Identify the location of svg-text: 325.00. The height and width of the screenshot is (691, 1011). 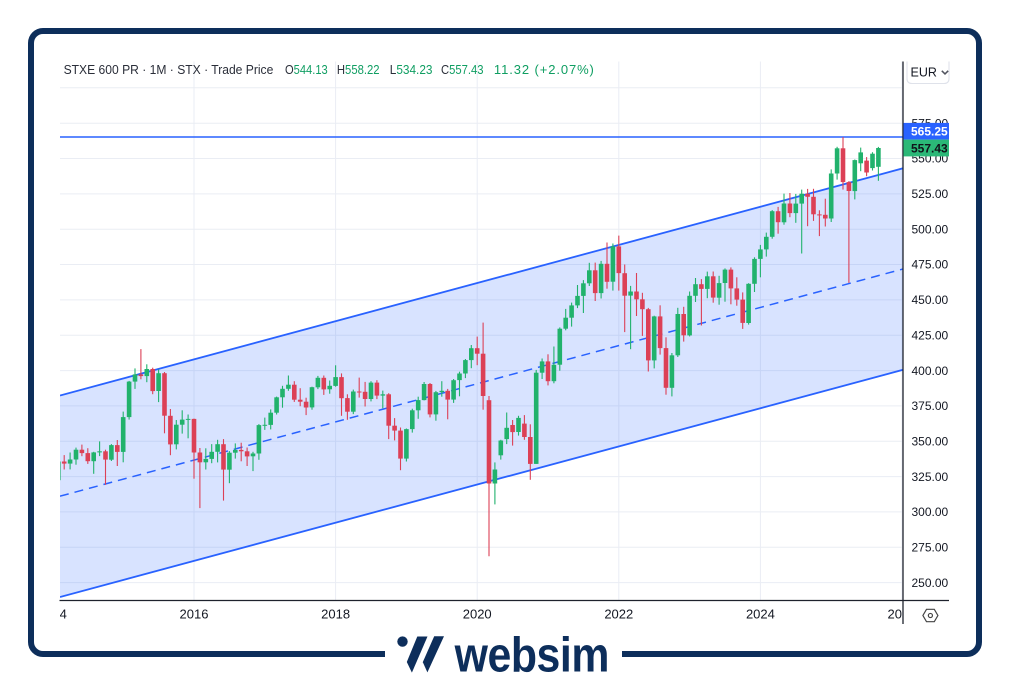
(930, 477).